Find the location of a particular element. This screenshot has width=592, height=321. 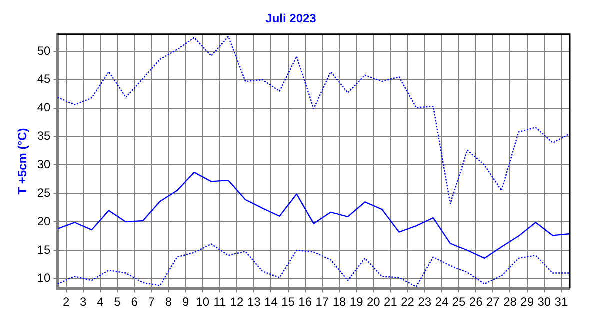

x-tick-label: 24 is located at coordinates (442, 302).